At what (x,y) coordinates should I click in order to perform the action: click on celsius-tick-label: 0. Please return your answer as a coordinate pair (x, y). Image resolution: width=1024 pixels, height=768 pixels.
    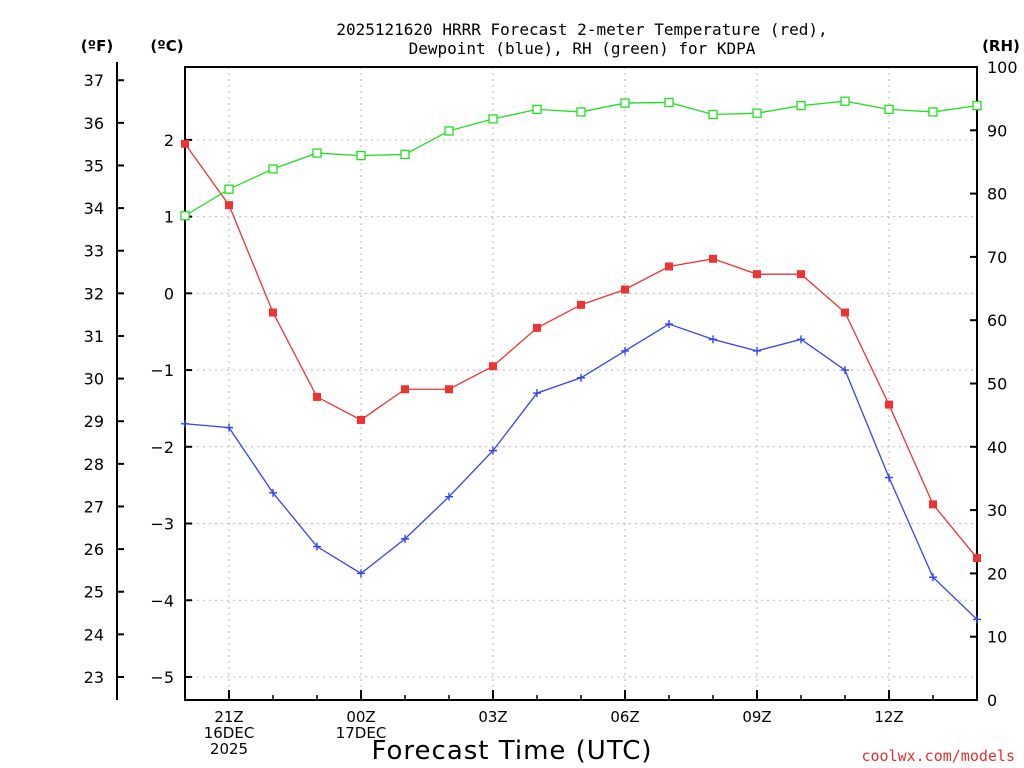
    Looking at the image, I should click on (169, 293).